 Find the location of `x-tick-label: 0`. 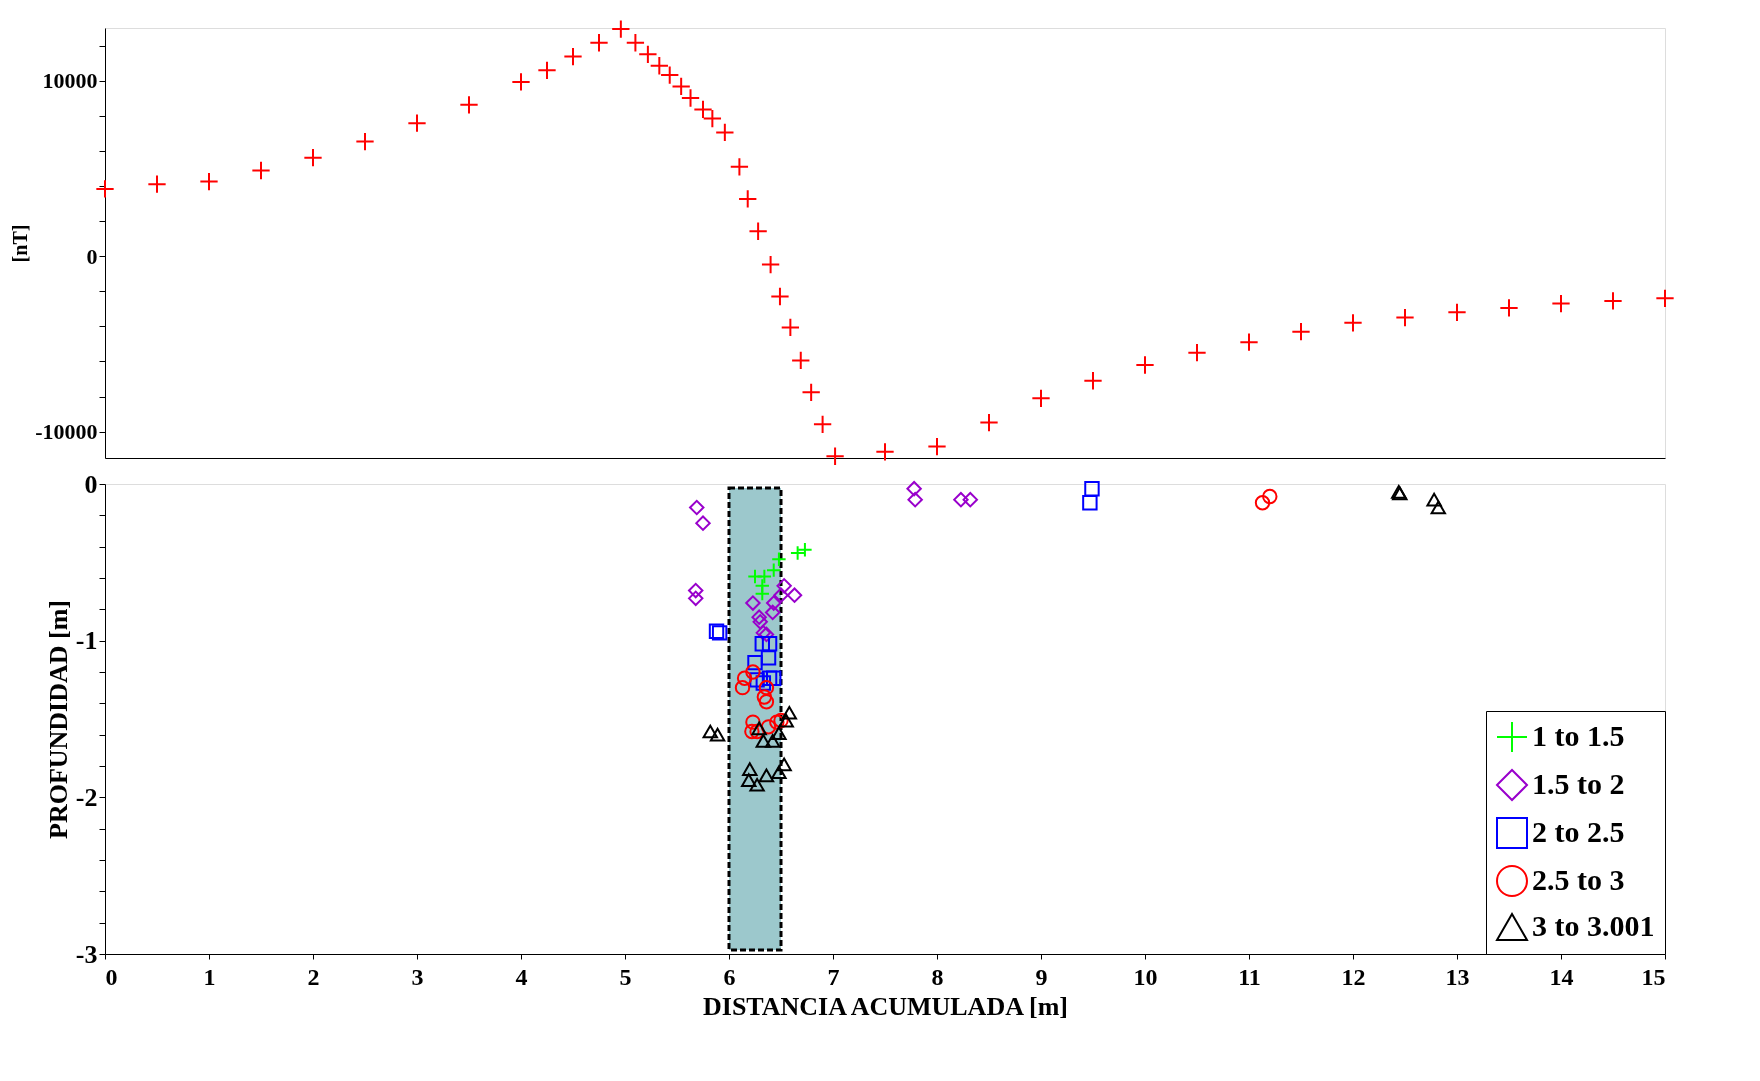

x-tick-label: 0 is located at coordinates (111, 976).